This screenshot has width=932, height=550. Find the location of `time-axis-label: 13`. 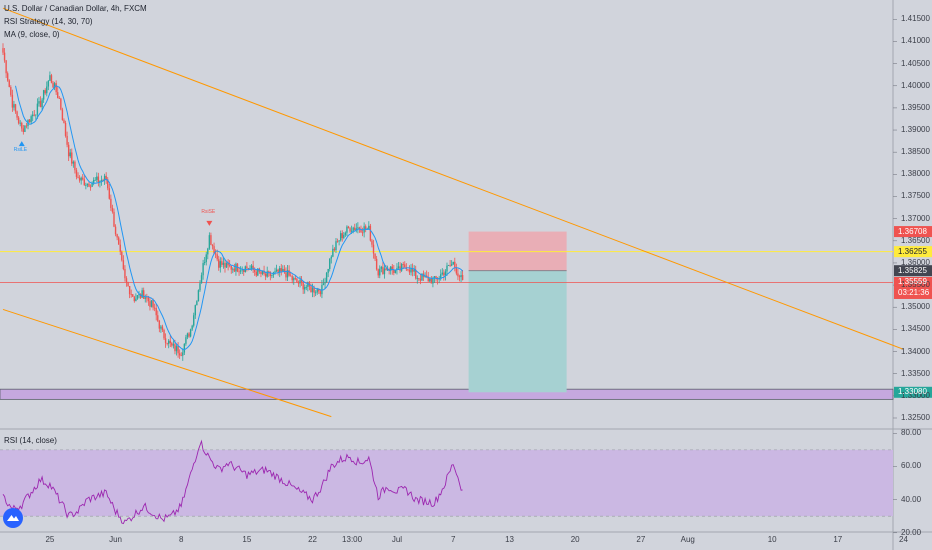

time-axis-label: 13 is located at coordinates (509, 539).